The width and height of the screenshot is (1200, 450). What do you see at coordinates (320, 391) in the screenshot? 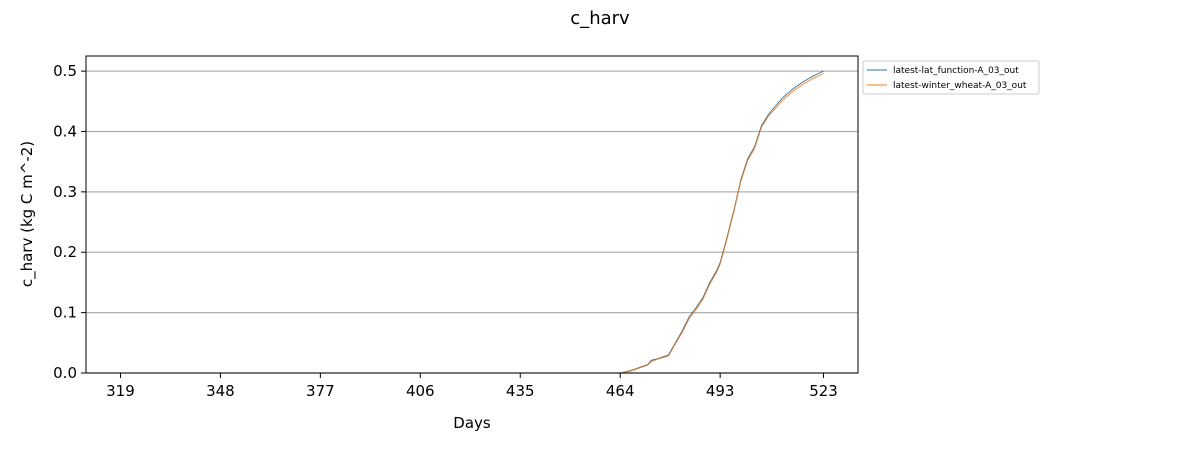
I see `x-tick-label: 377` at bounding box center [320, 391].